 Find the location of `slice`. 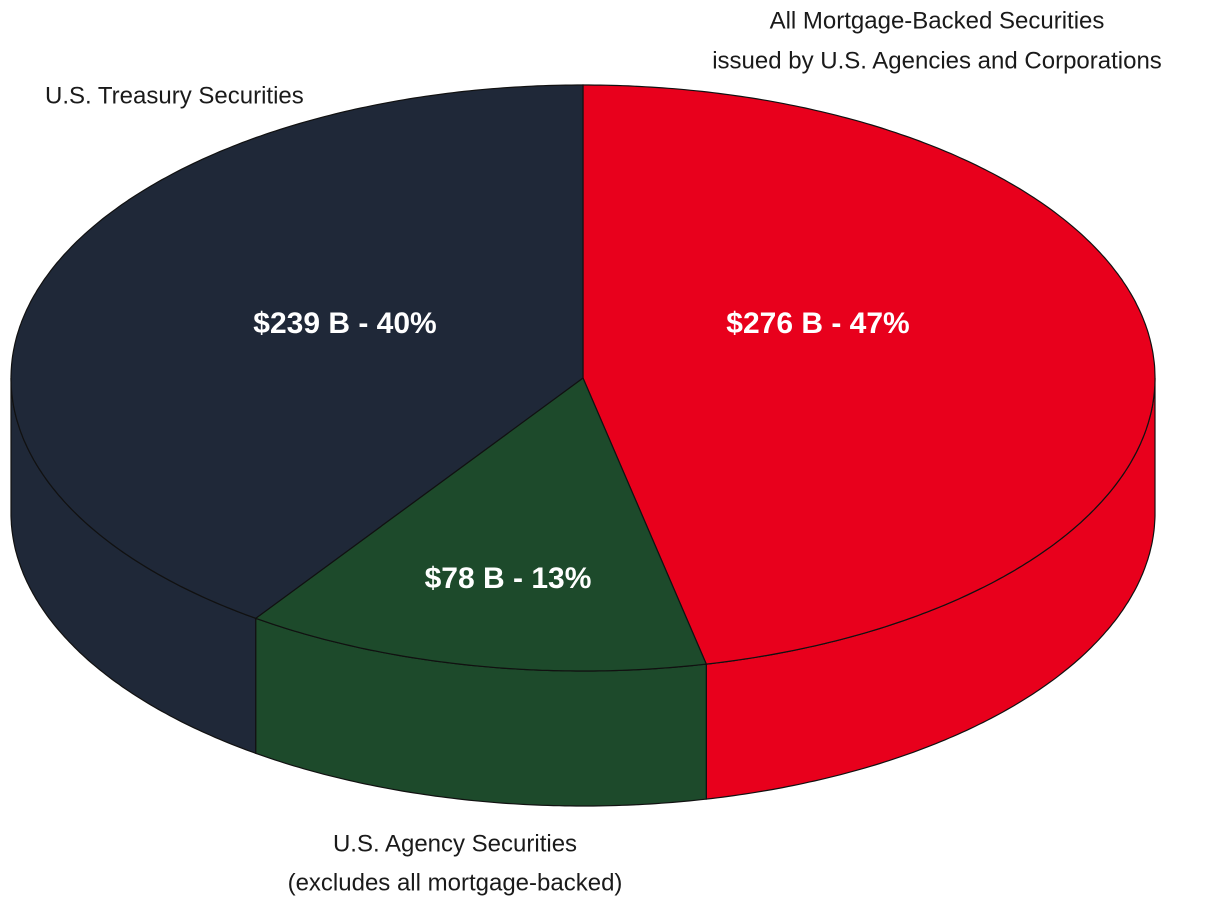

slice is located at coordinates (481, 524).